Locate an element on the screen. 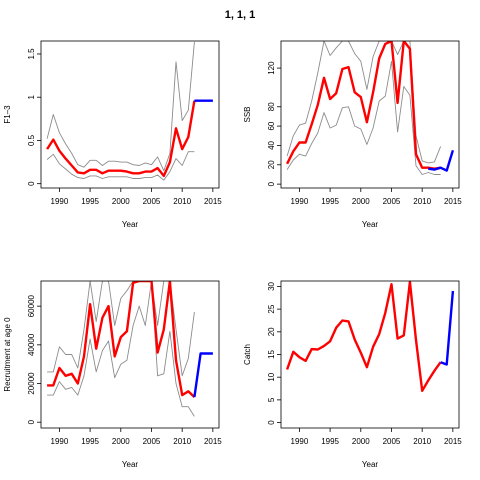 This screenshot has width=480, height=480. y-tick-label: 1.5 is located at coordinates (31, 54).